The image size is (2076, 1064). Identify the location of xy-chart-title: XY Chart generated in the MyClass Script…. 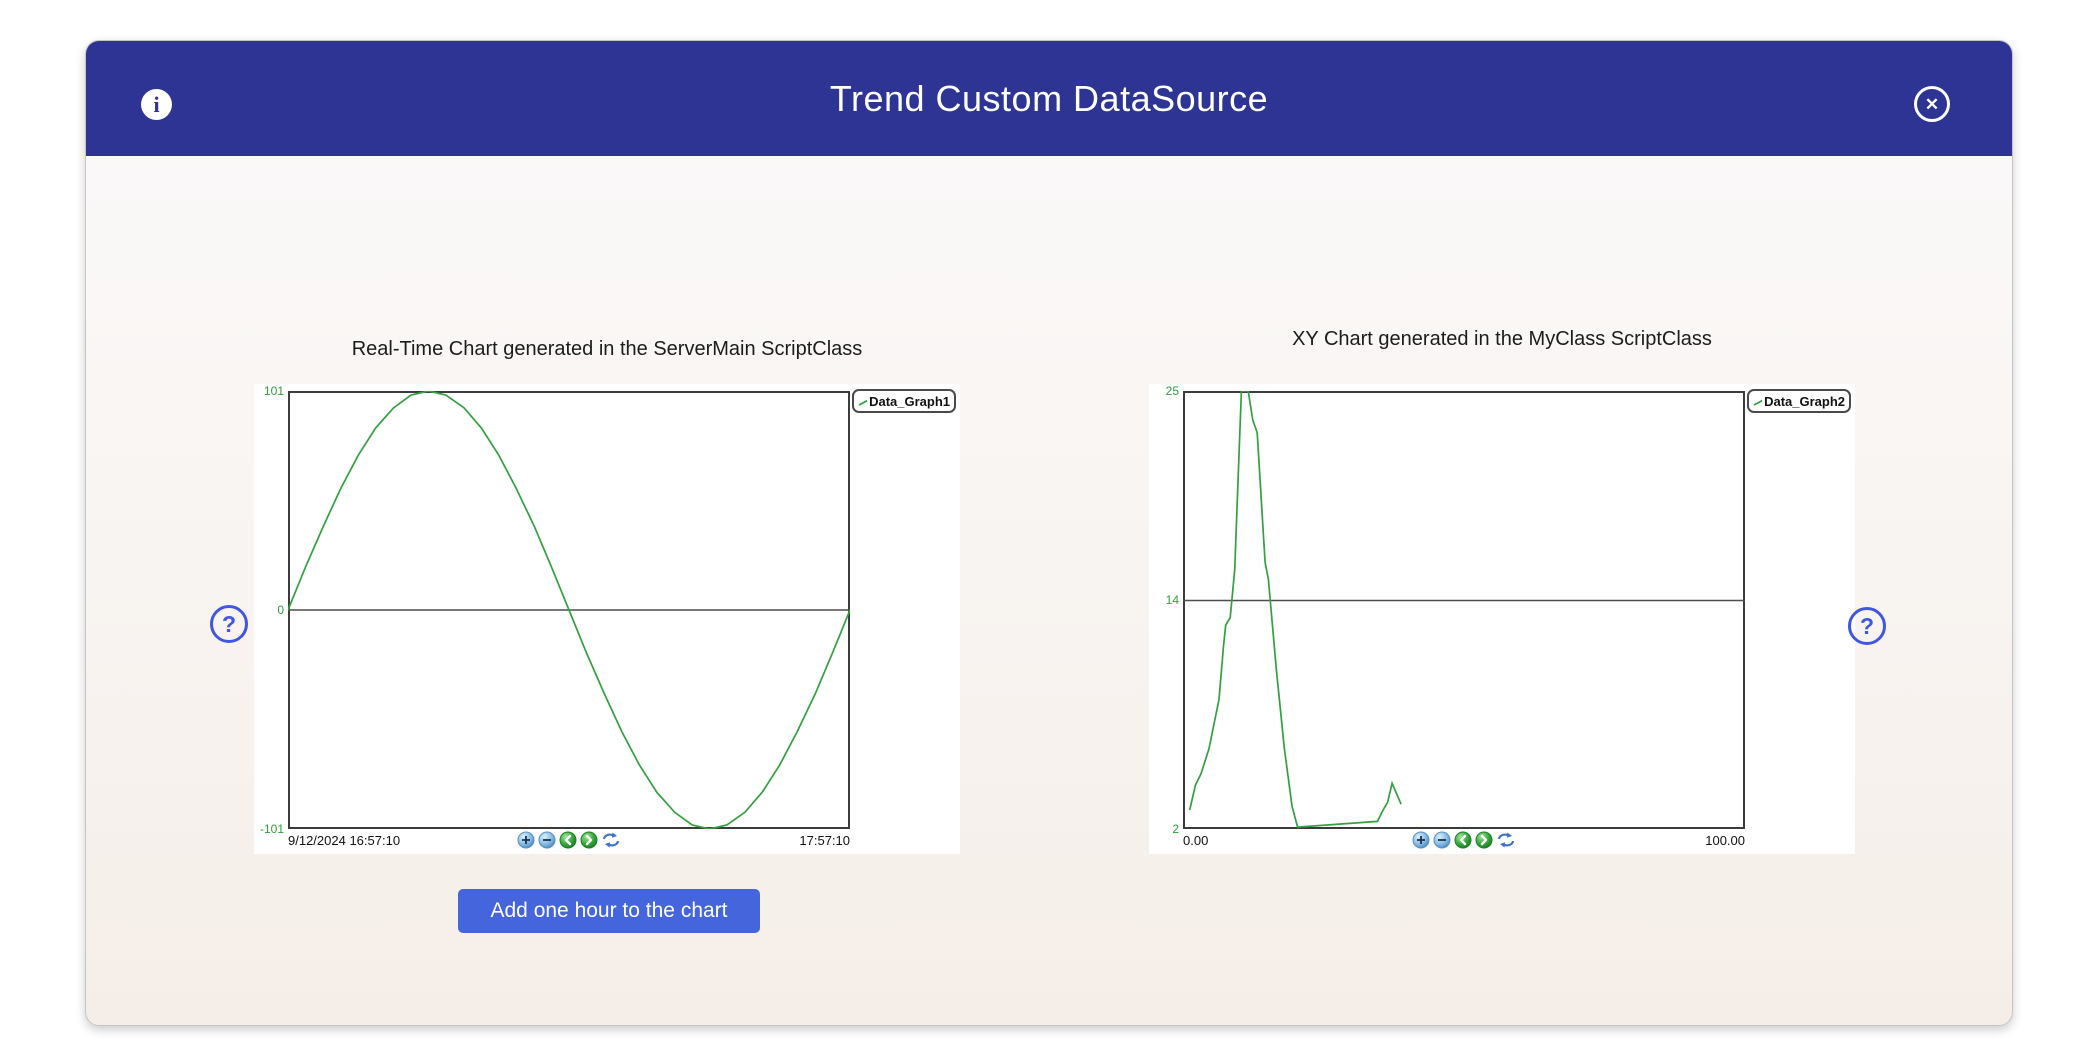
(1502, 339).